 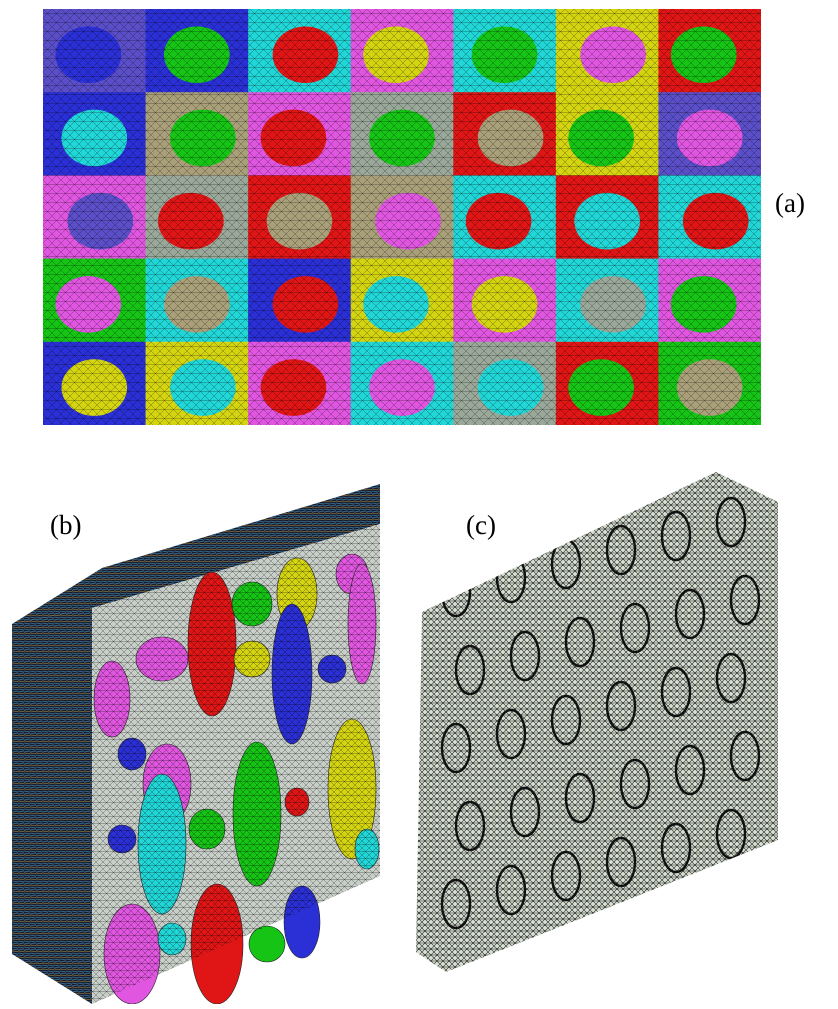 What do you see at coordinates (66, 525) in the screenshot?
I see `panel-b-label: (b)` at bounding box center [66, 525].